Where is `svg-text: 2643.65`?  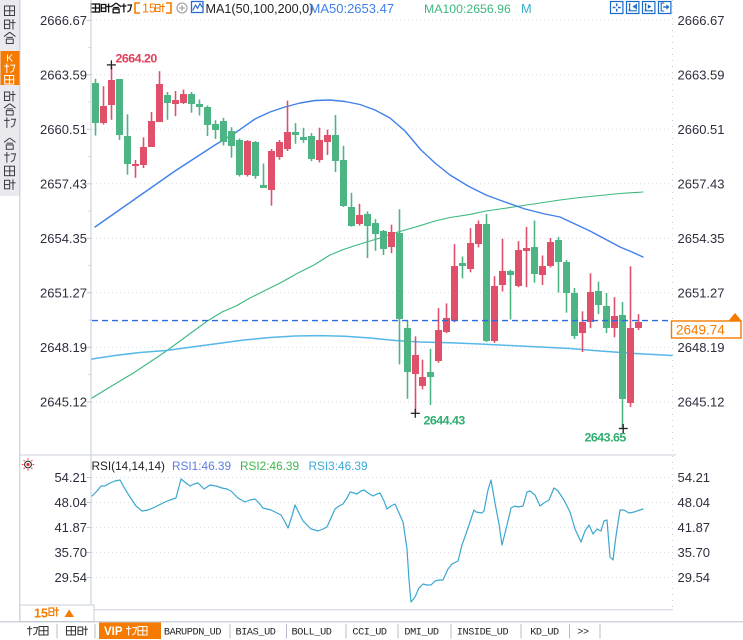
svg-text: 2643.65 is located at coordinates (606, 438).